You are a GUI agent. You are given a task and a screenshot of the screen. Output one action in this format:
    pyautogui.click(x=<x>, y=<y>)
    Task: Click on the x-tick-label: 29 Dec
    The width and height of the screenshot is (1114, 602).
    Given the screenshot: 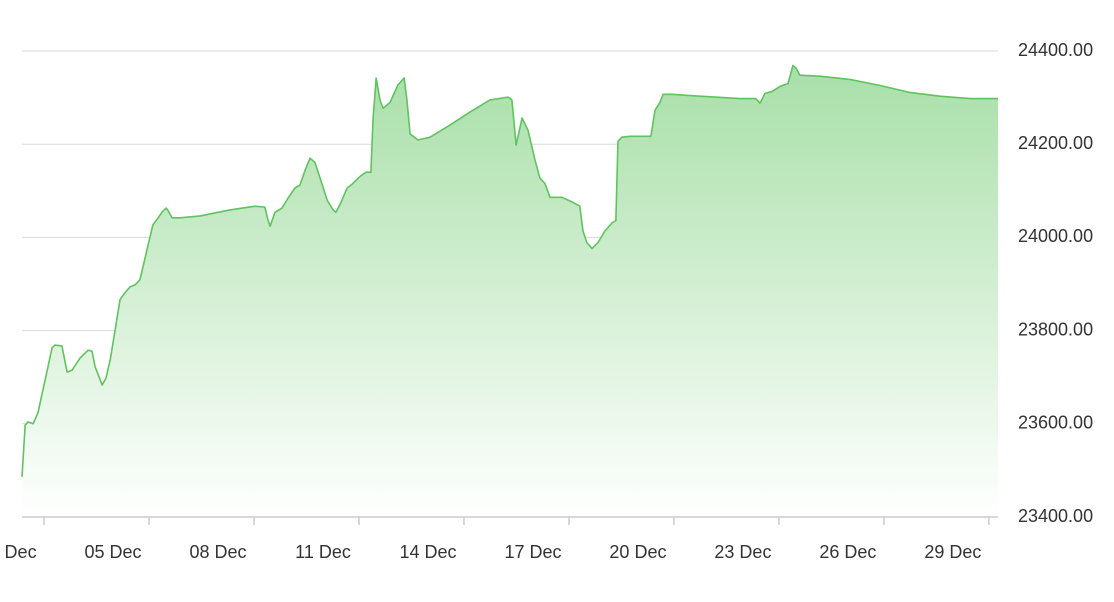 What is the action you would take?
    pyautogui.click(x=952, y=552)
    